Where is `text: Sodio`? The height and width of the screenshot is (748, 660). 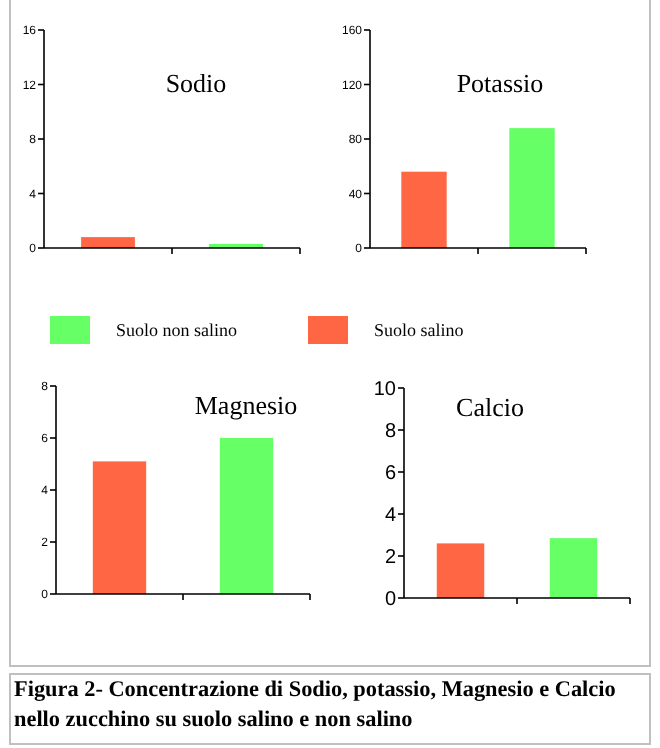 text: Sodio is located at coordinates (196, 83).